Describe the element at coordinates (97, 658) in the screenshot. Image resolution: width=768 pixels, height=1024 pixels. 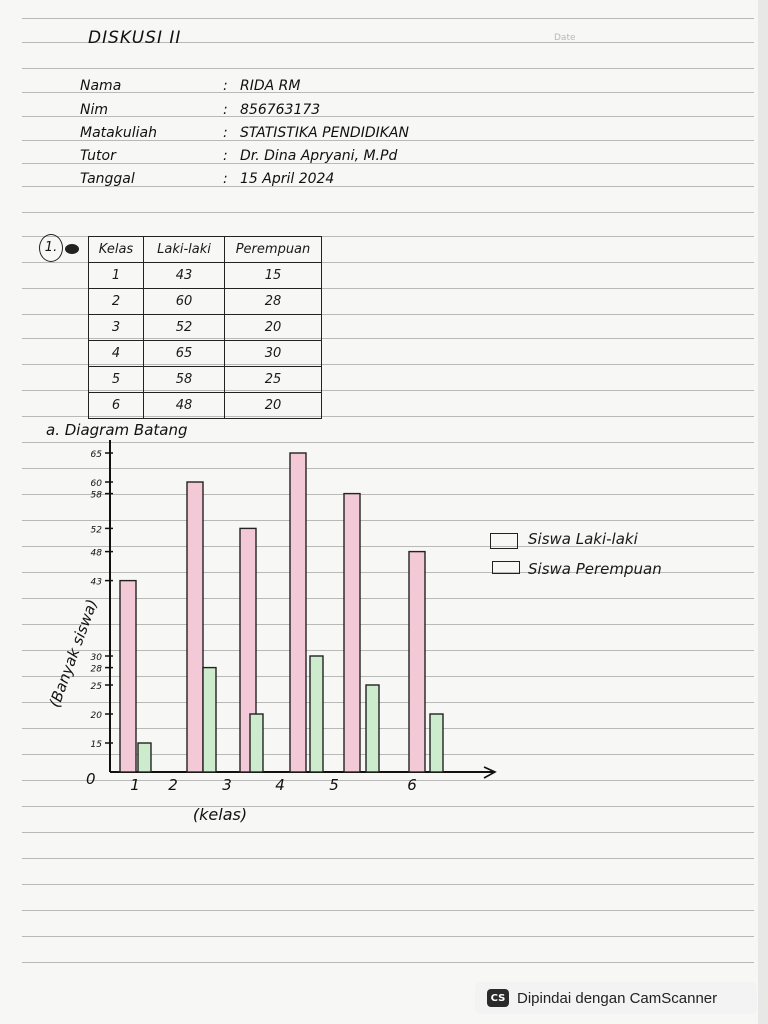
I see `y-tick-label: 30` at that location.